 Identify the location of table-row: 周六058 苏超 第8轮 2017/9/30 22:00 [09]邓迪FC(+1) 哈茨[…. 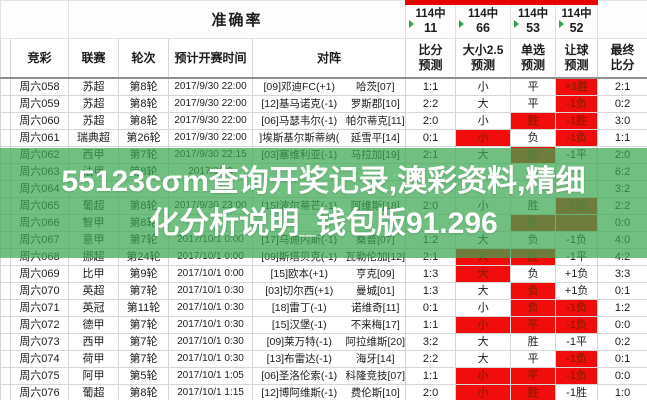
(323, 86).